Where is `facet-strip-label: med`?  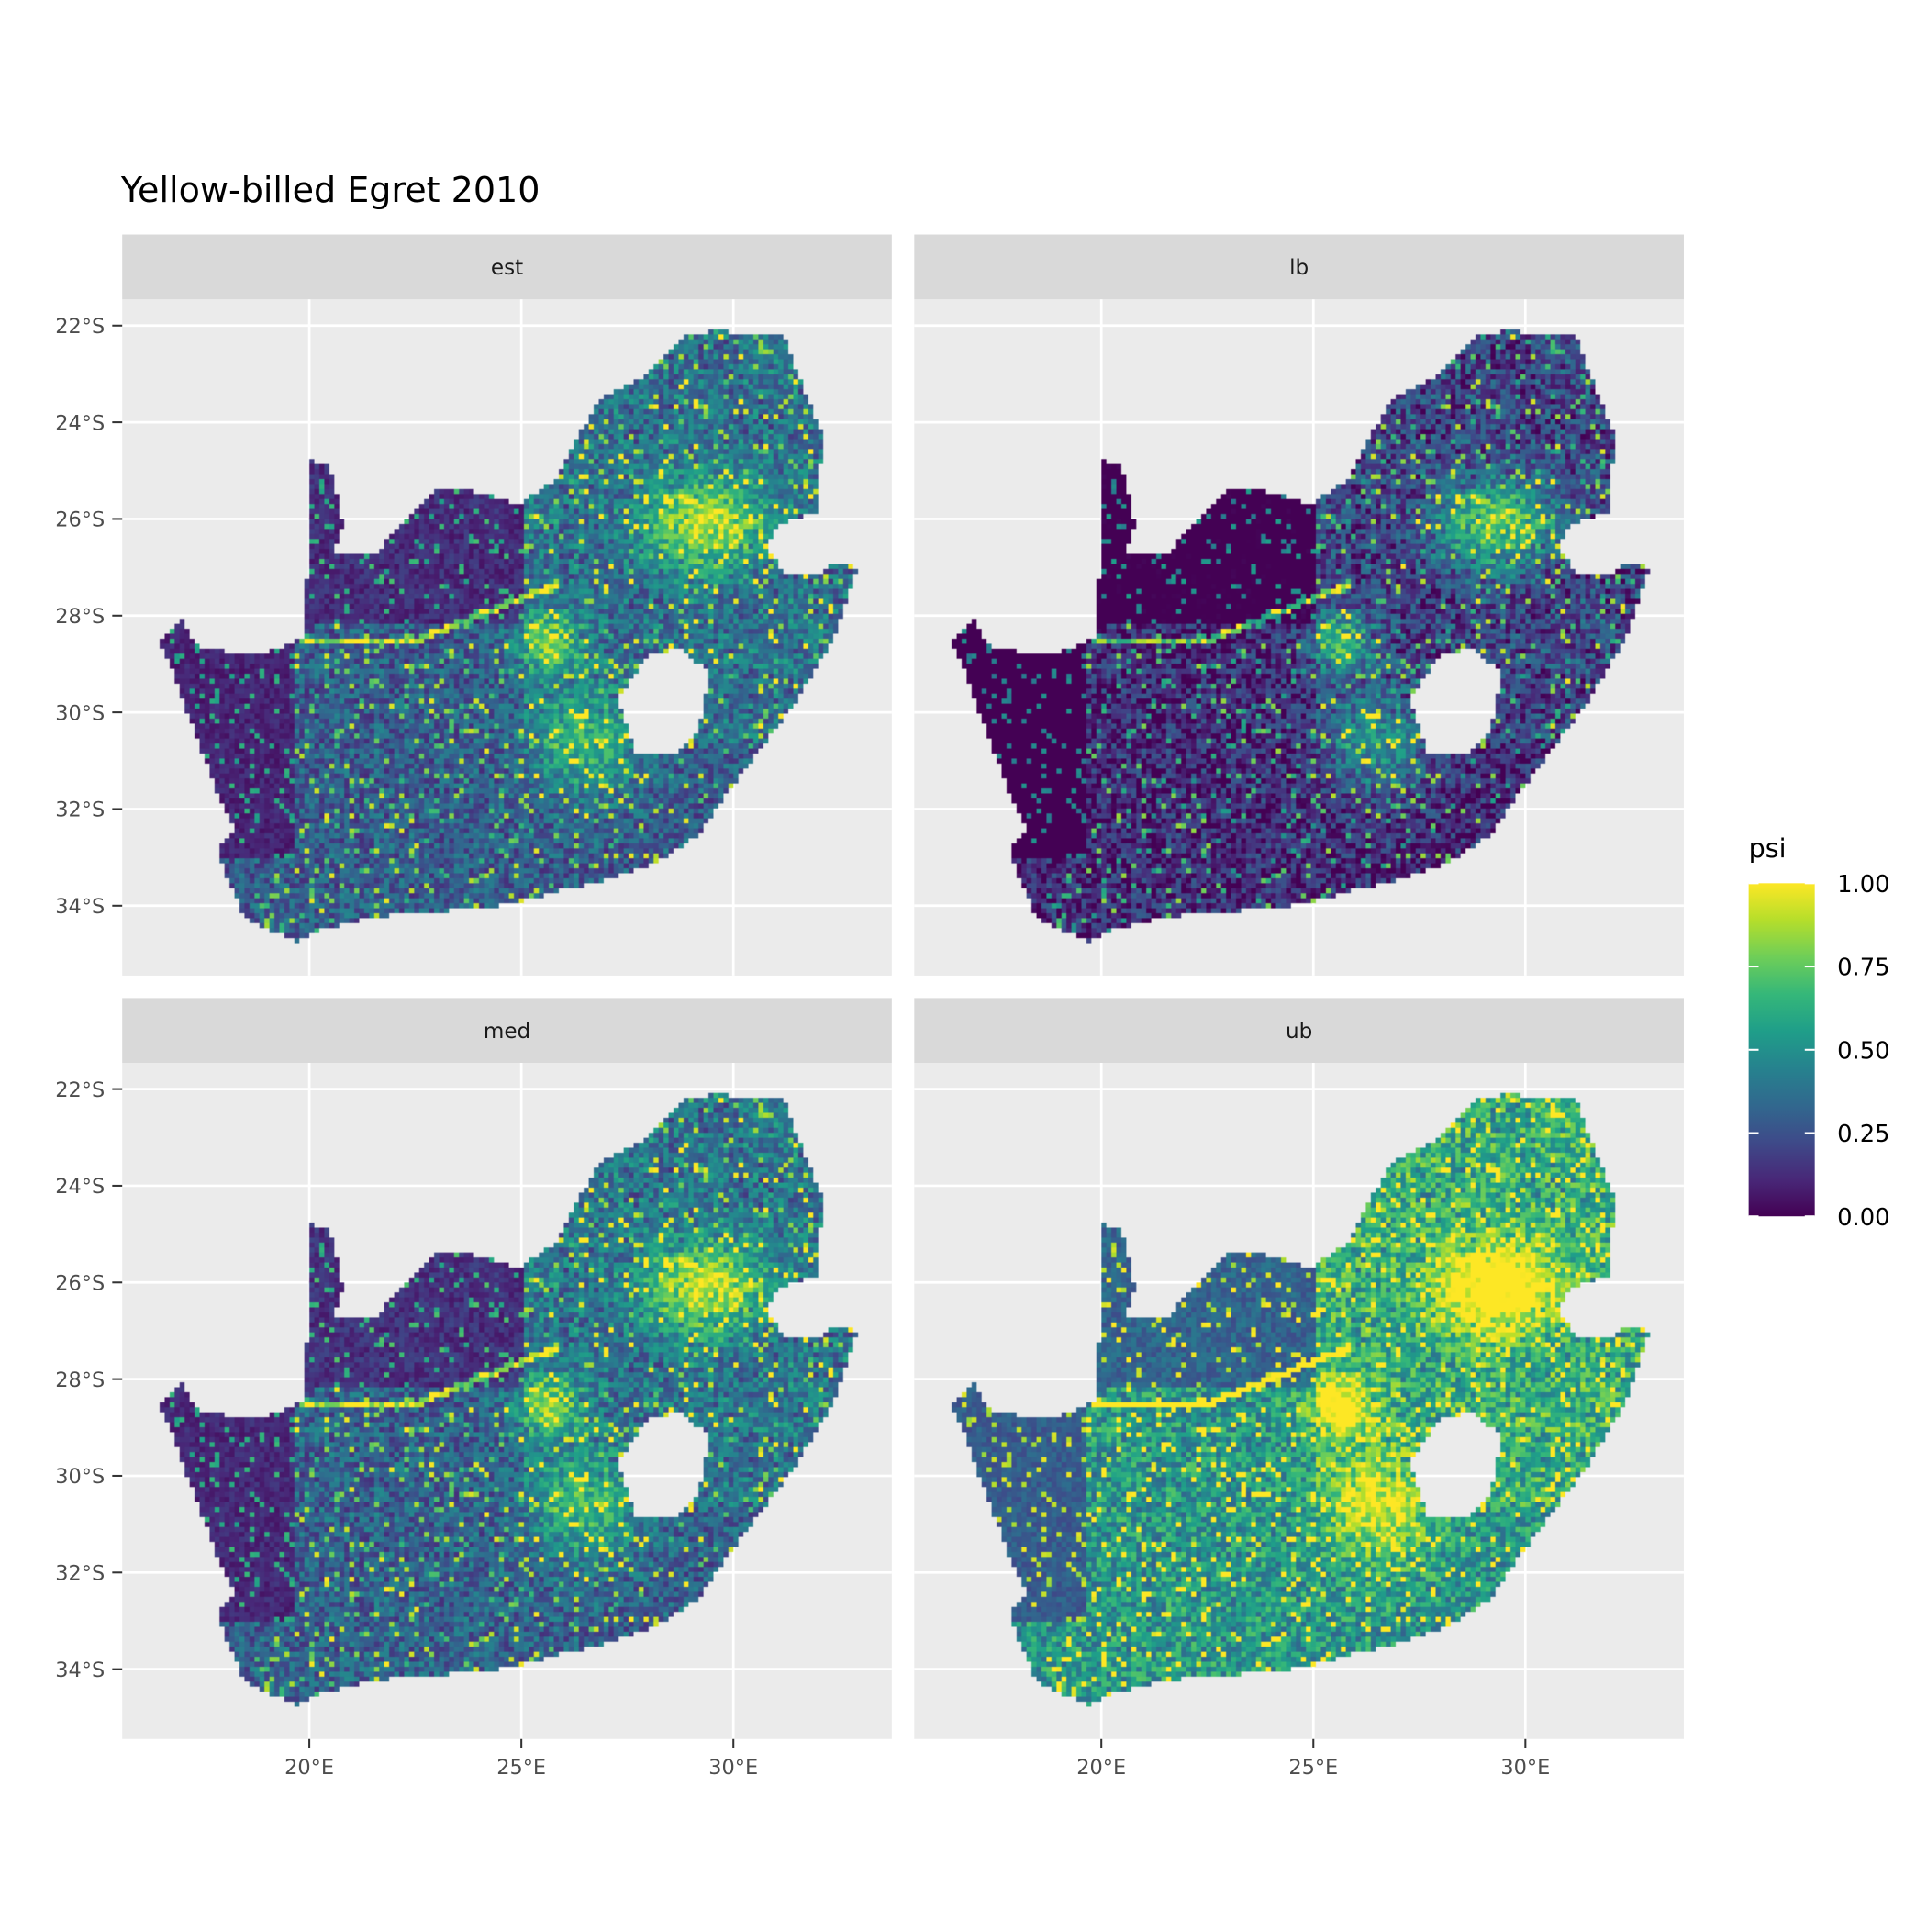 facet-strip-label: med is located at coordinates (507, 1032).